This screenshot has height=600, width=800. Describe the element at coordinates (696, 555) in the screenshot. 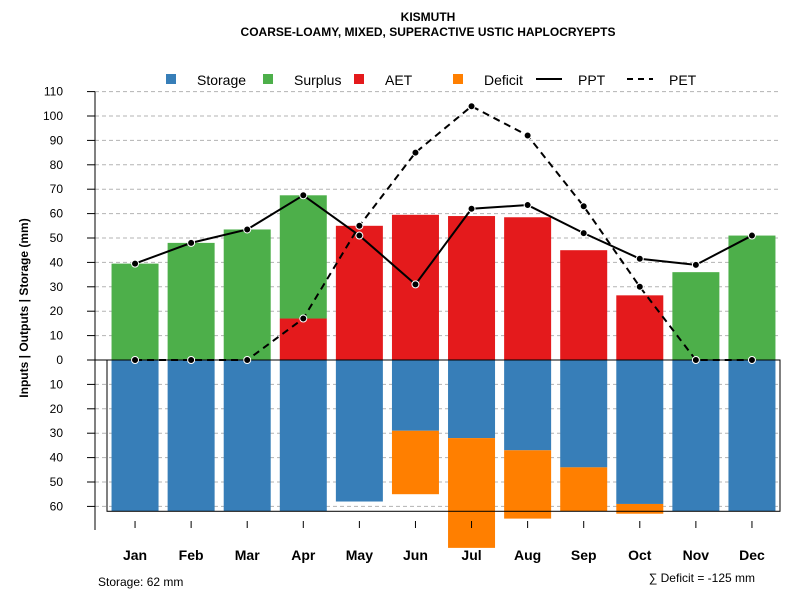

I see `x-tick-label: Nov` at that location.